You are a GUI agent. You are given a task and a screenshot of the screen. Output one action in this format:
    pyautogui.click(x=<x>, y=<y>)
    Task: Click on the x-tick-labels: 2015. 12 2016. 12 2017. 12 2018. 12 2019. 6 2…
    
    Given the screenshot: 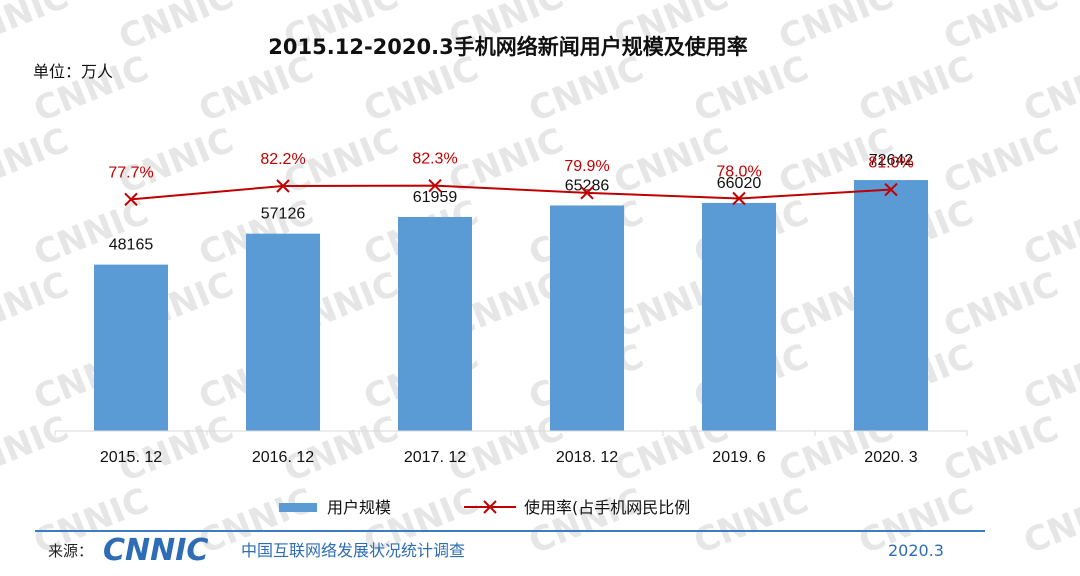 What is the action you would take?
    pyautogui.click(x=511, y=448)
    